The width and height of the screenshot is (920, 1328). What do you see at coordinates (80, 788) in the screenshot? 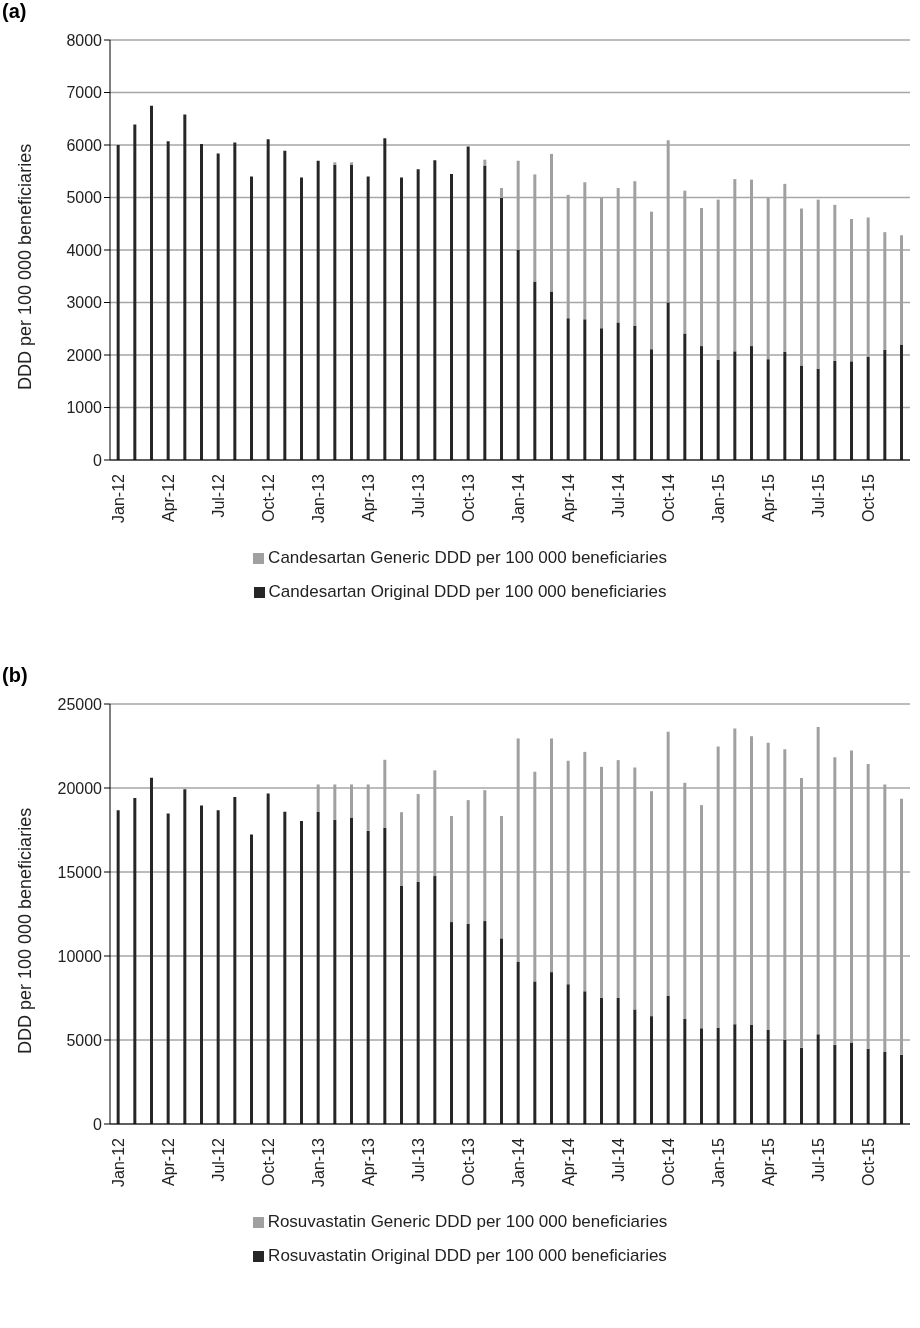
I see `y-tick-label: 20000` at bounding box center [80, 788].